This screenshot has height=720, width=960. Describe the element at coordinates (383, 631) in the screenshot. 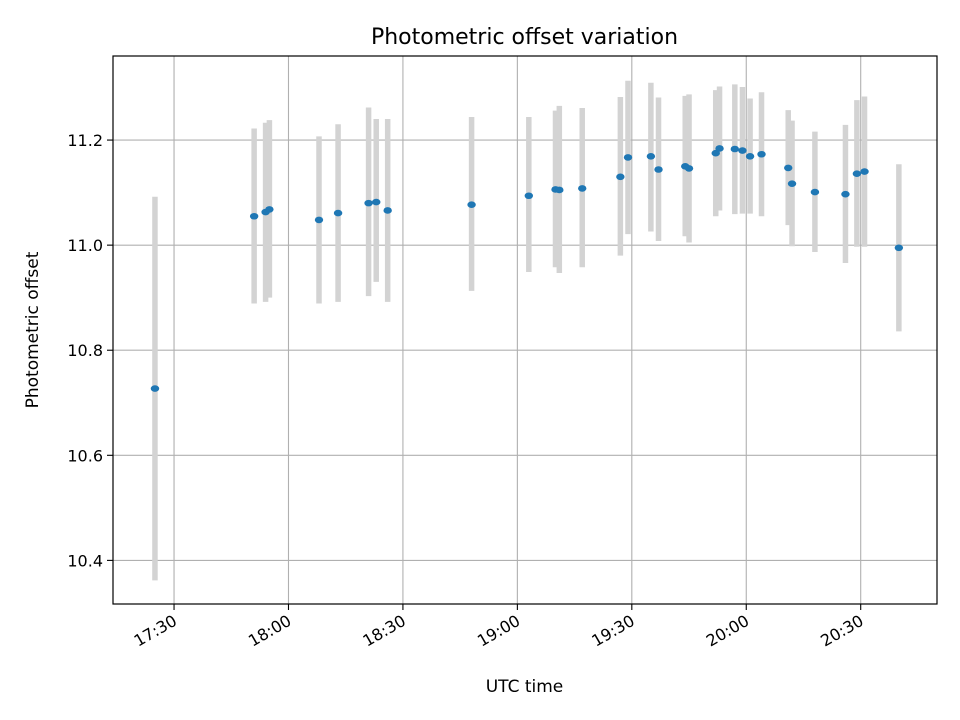

I see `x-tick-label: 18:30` at that location.